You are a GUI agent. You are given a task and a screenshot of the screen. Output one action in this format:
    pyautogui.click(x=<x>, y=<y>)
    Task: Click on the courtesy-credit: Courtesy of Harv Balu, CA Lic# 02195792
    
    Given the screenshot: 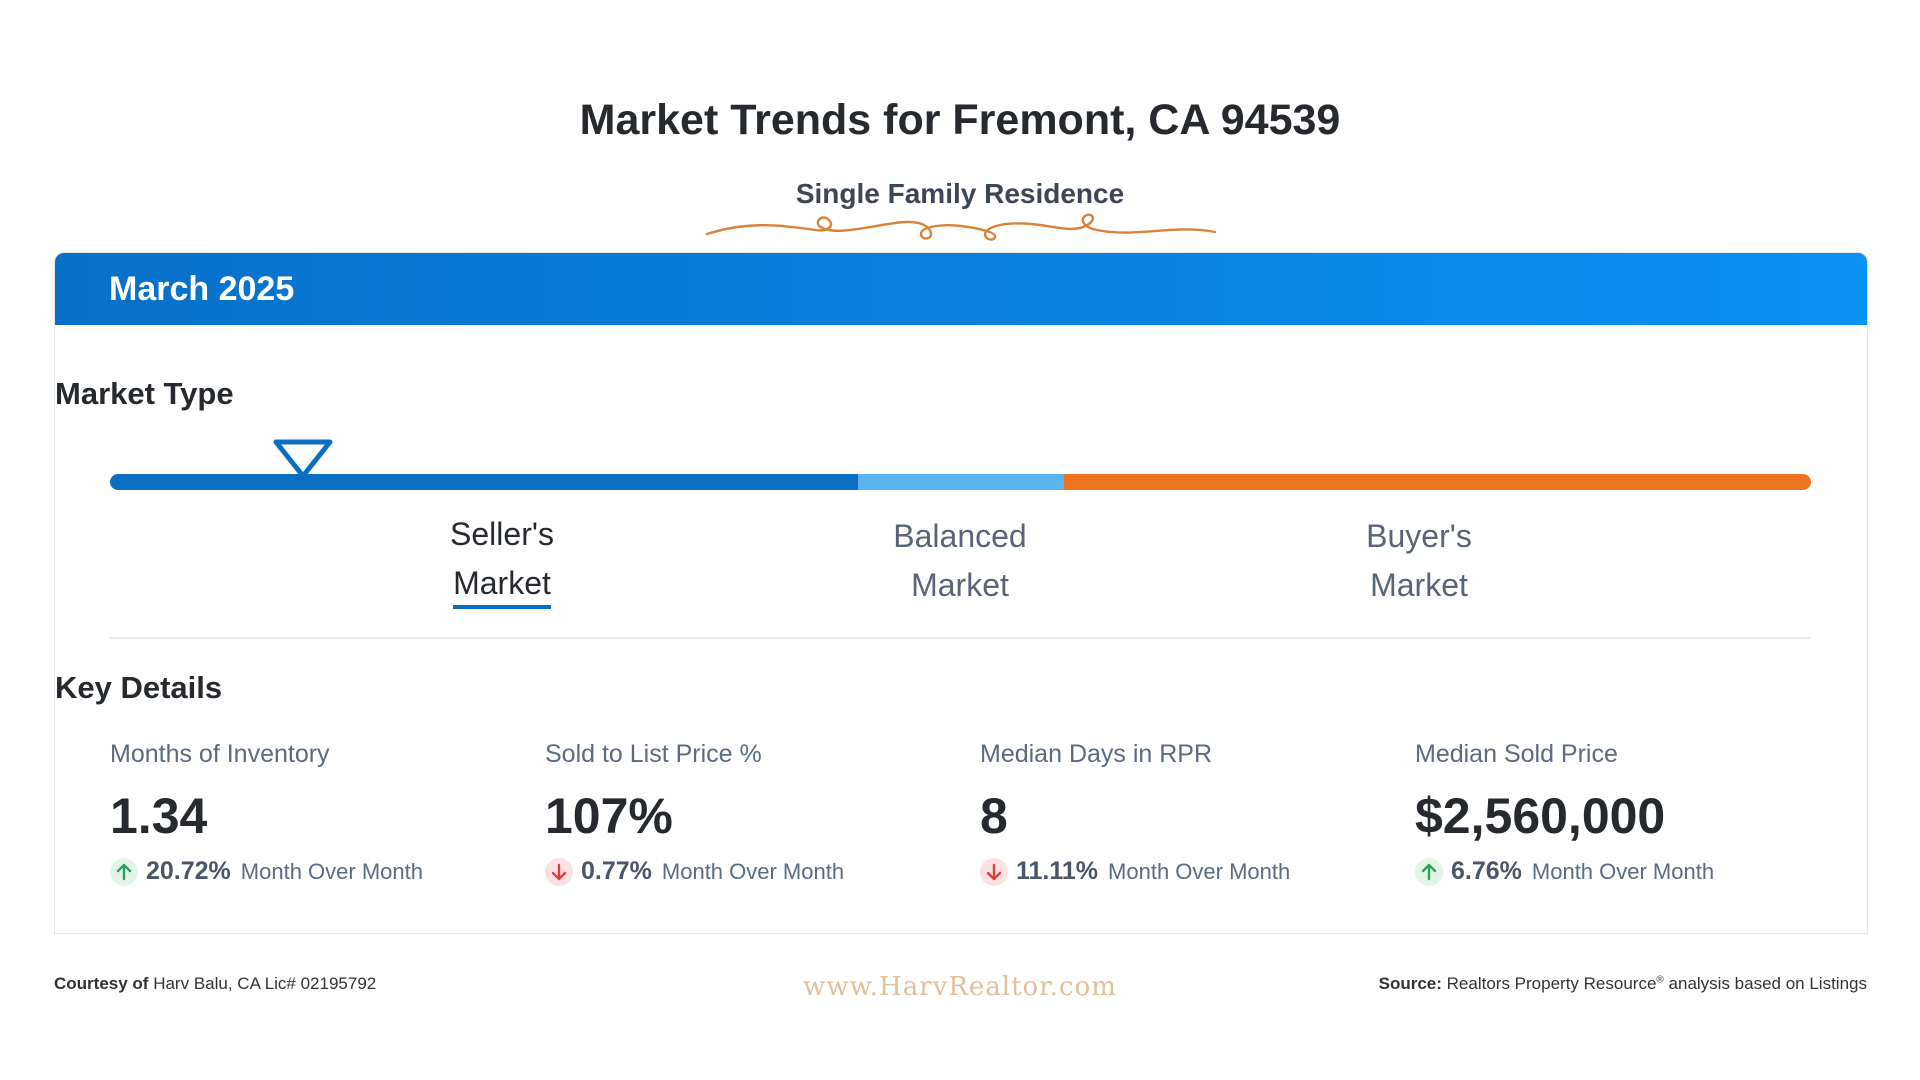 What is the action you would take?
    pyautogui.click(x=215, y=984)
    